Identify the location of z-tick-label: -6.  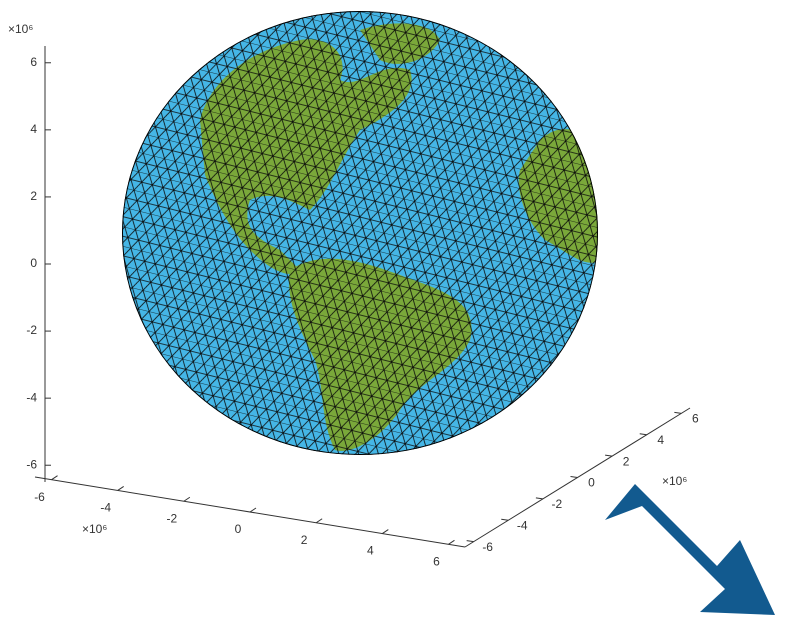
(31, 464).